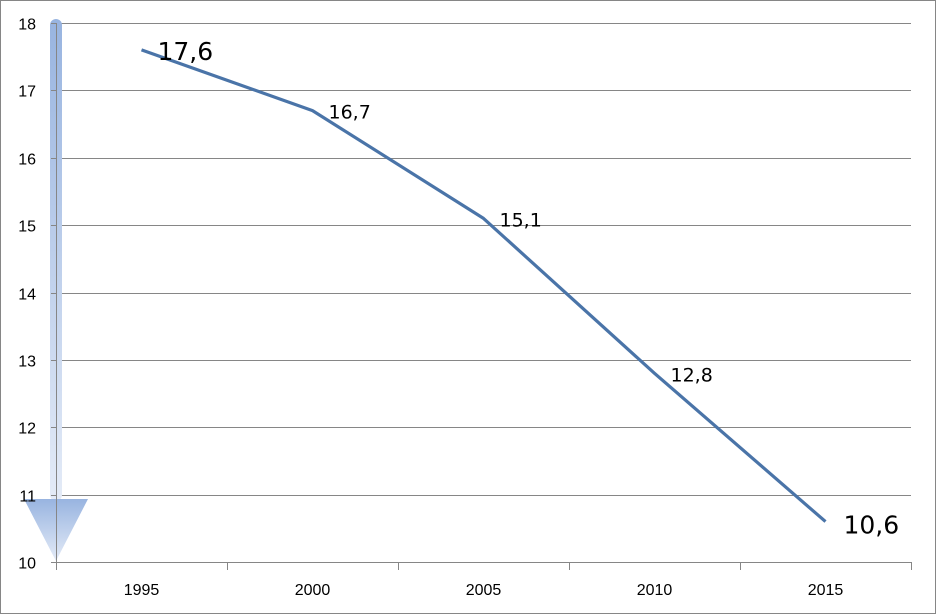 Image resolution: width=936 pixels, height=614 pixels. I want to click on data-label: 16,7, so click(350, 113).